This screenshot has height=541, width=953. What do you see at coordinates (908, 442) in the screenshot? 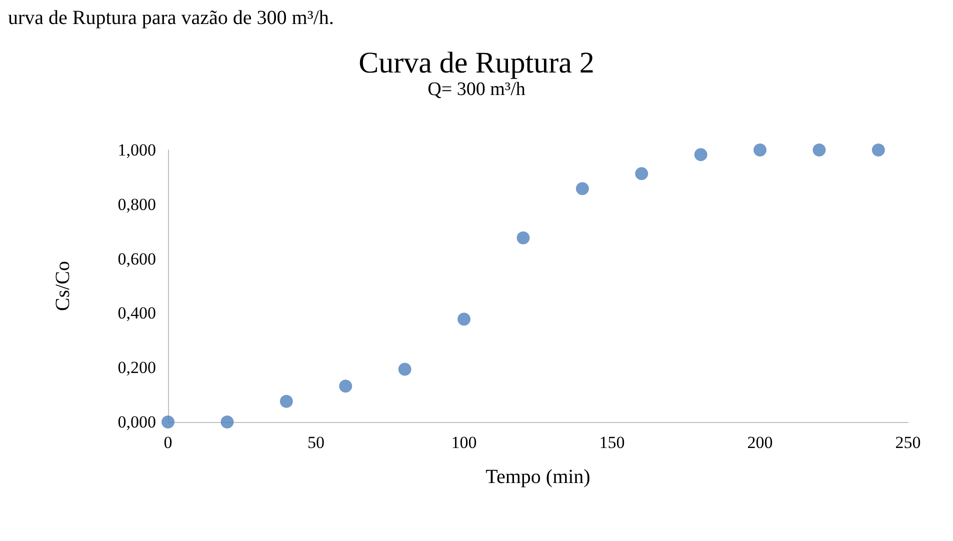
I see `x-tick-label: 250` at bounding box center [908, 442].